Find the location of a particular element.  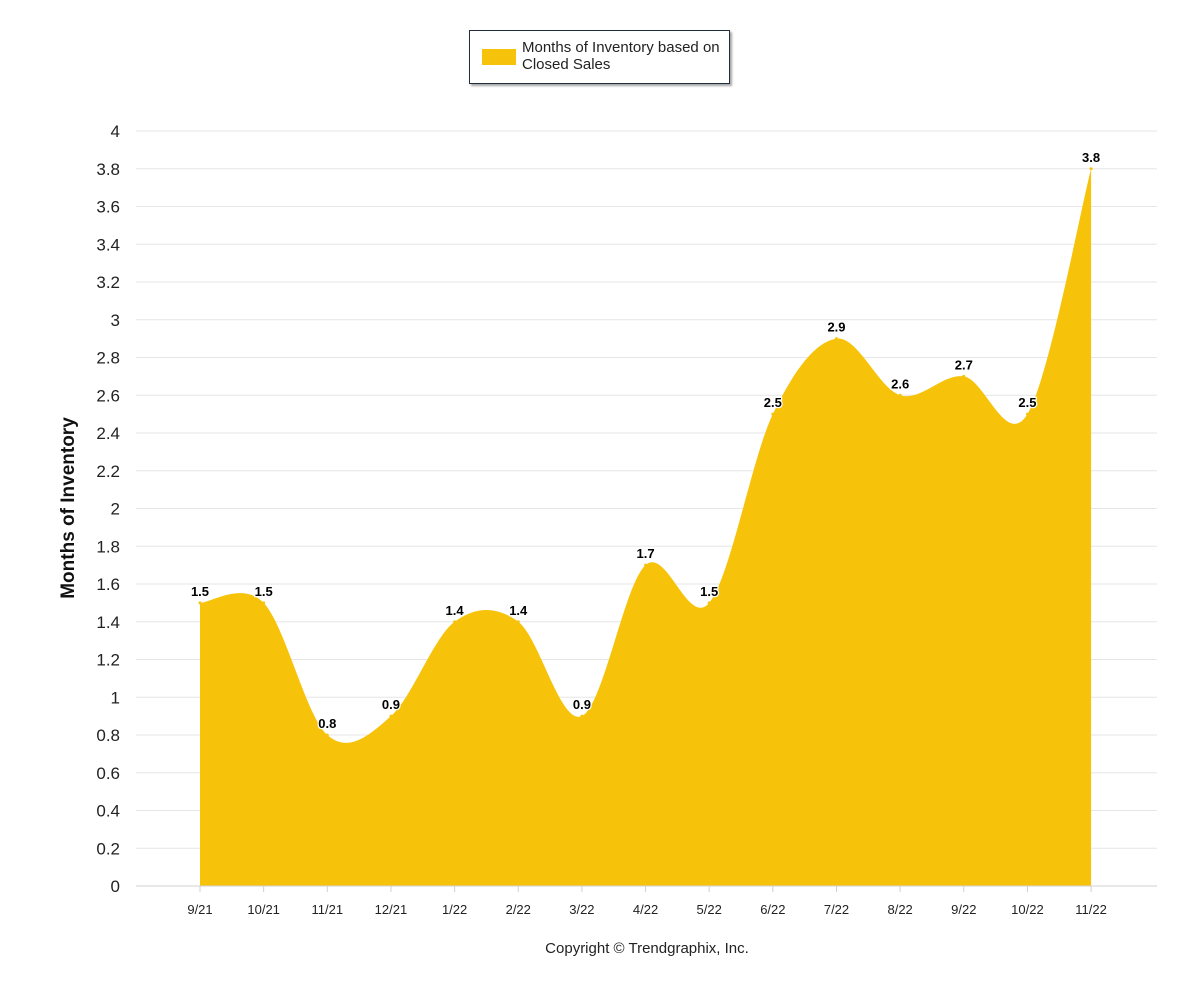

x-tick-label: 11/22 is located at coordinates (1091, 909).